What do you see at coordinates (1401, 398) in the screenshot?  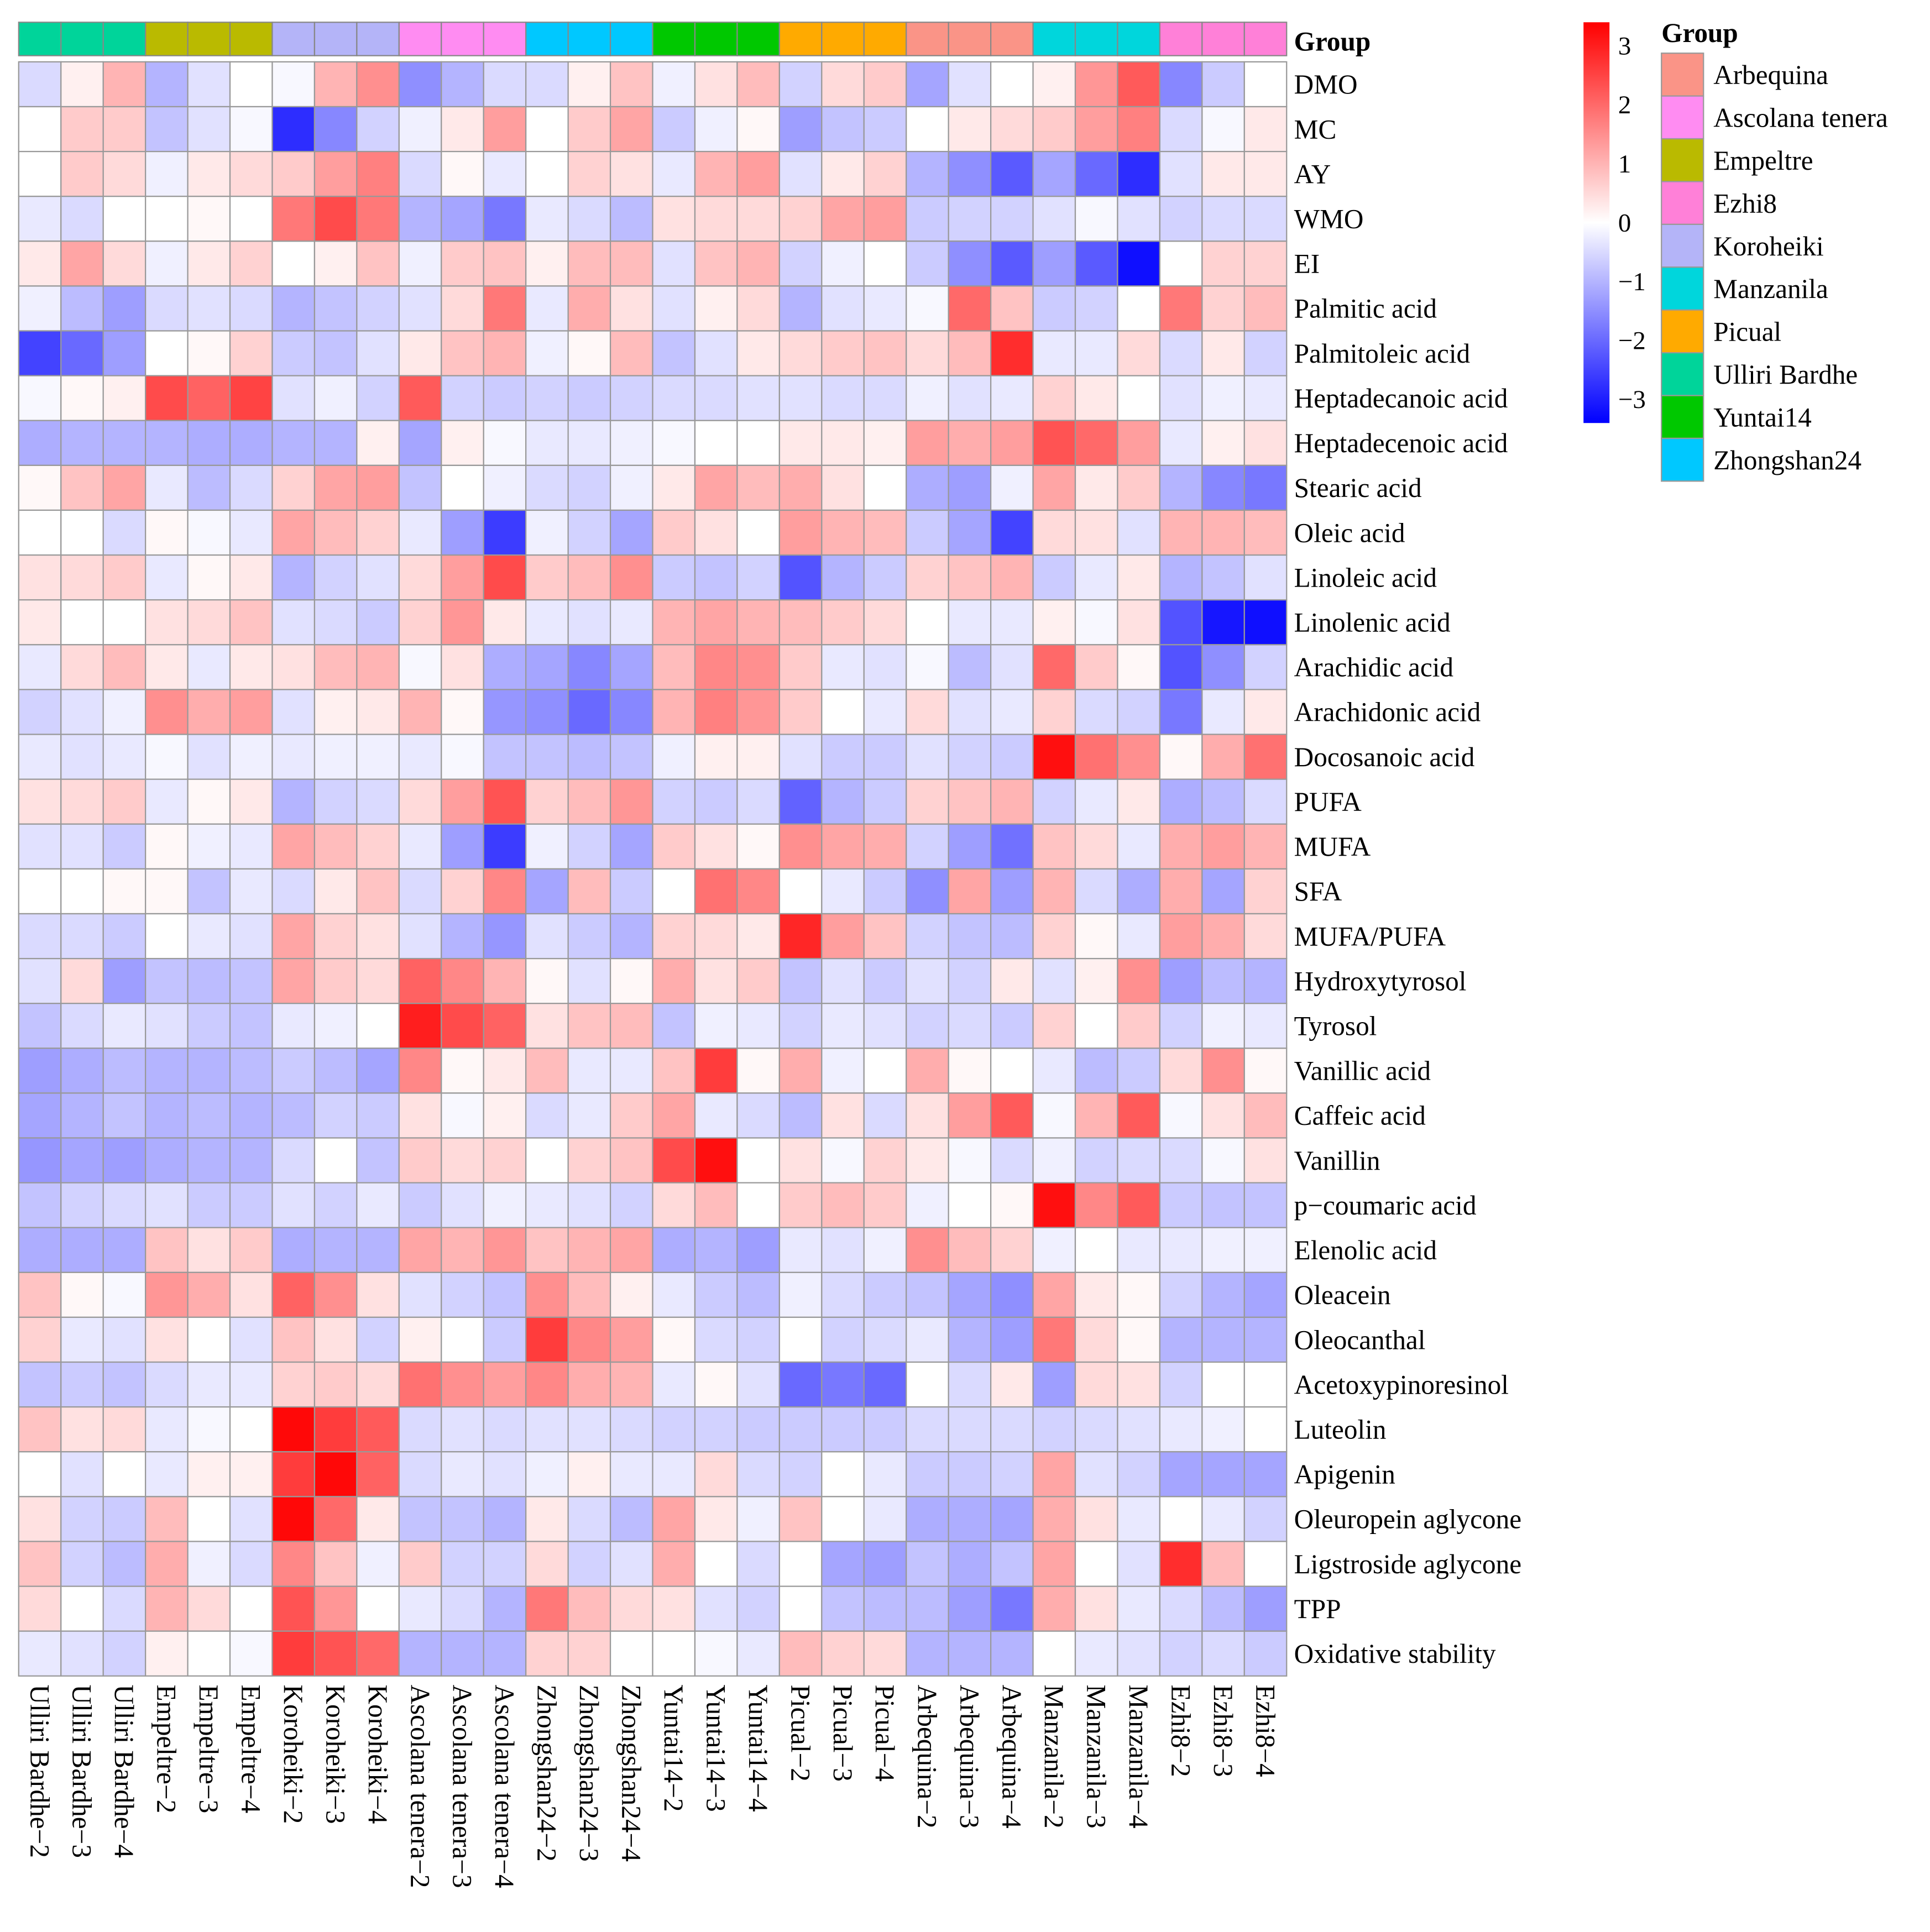 I see `row-label: Heptadecanoic acid` at bounding box center [1401, 398].